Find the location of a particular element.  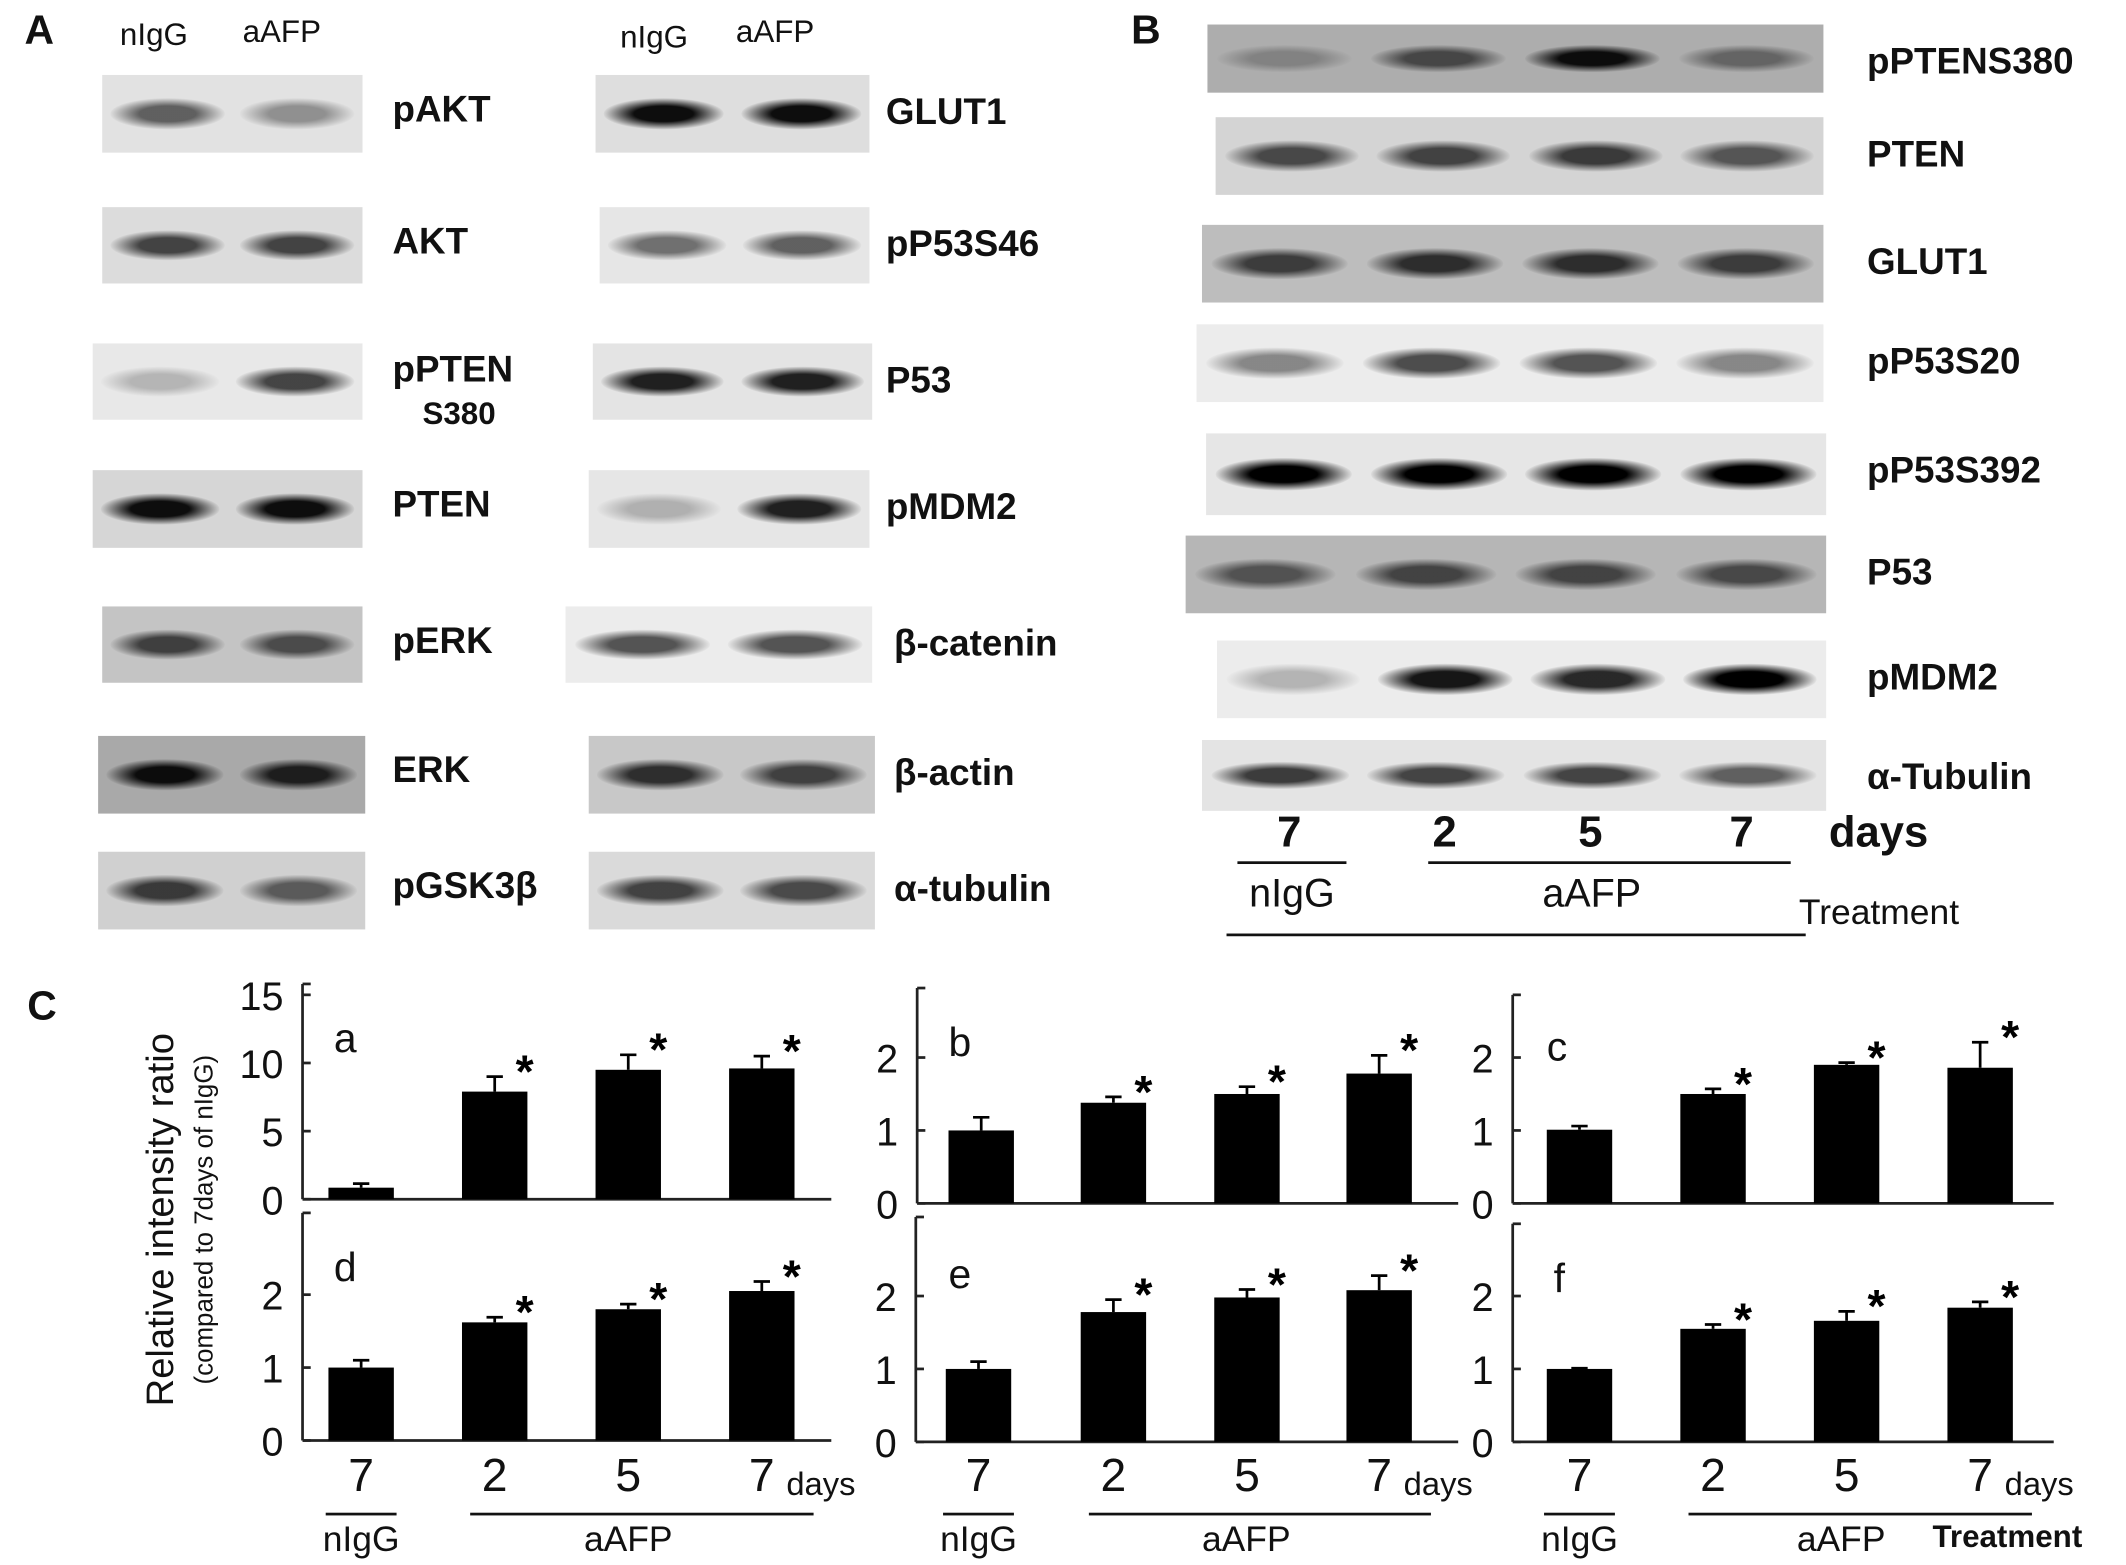

day-label: 2 is located at coordinates (1444, 831).